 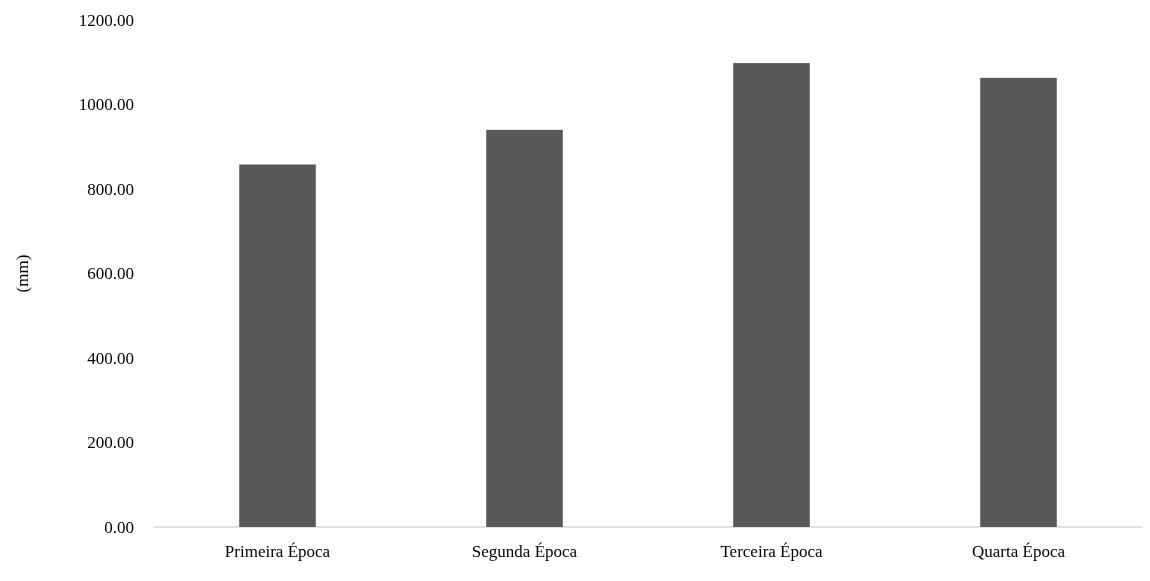 I want to click on y-tick-label: 0.00, so click(x=119, y=527).